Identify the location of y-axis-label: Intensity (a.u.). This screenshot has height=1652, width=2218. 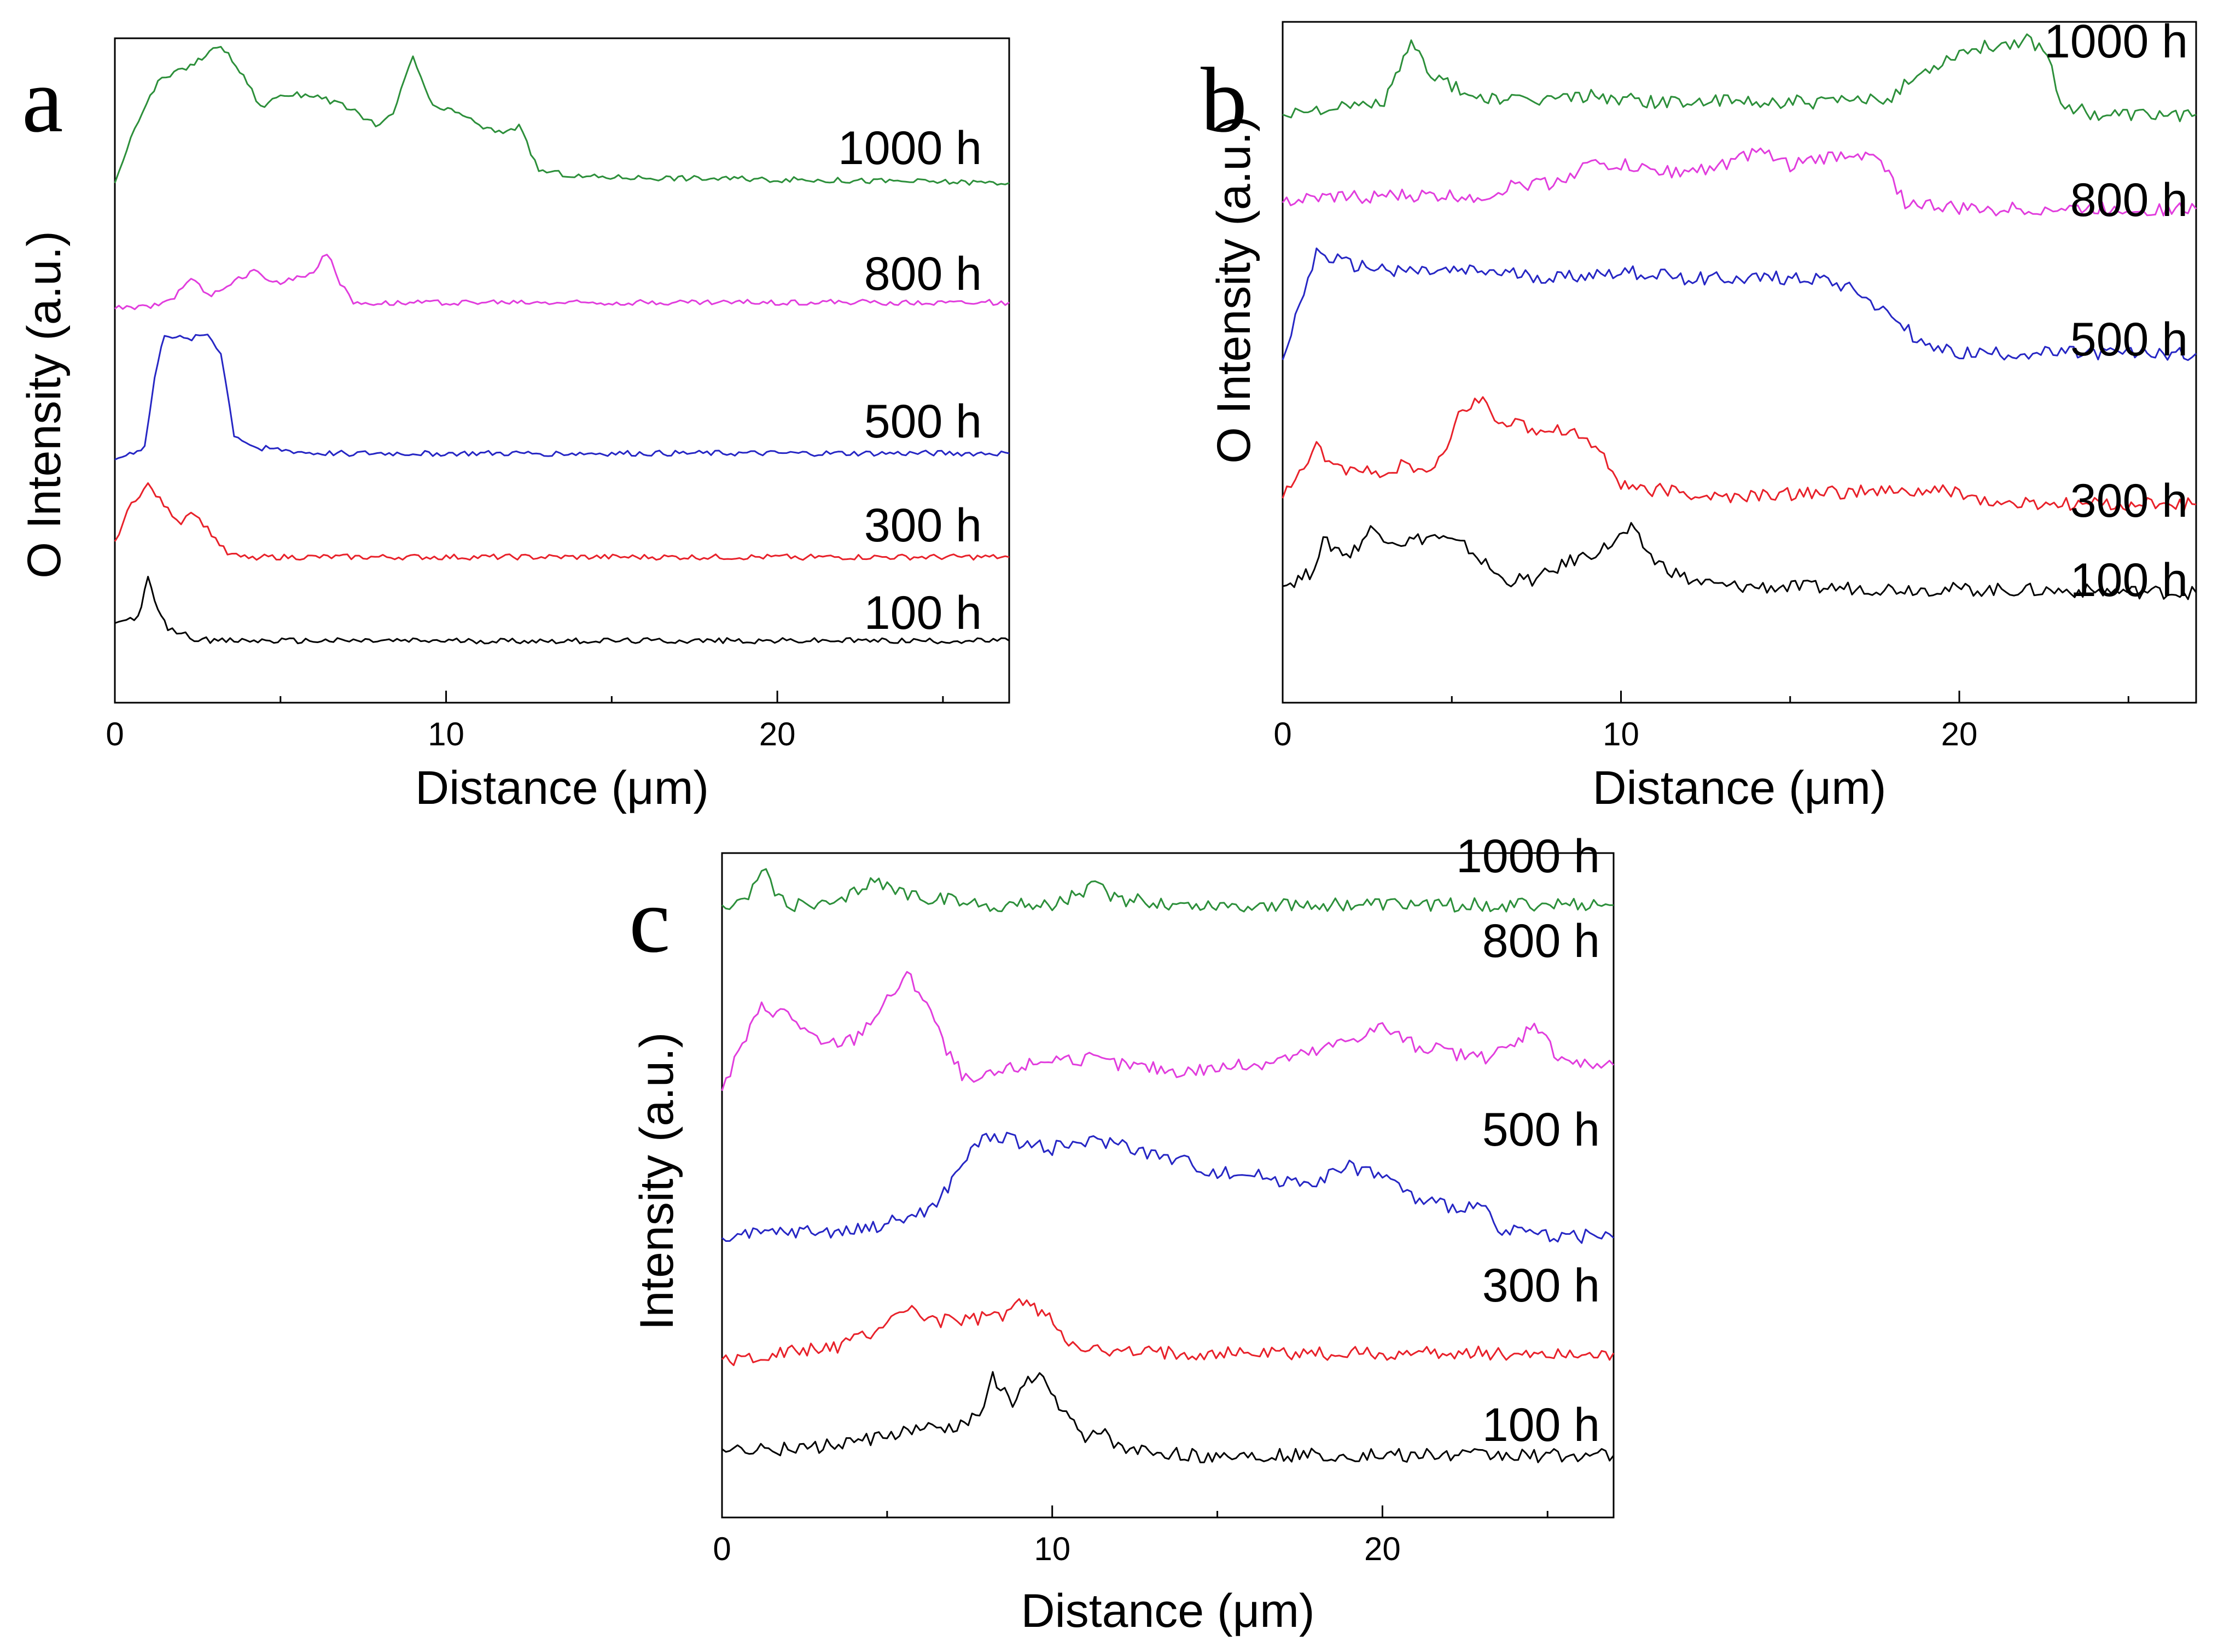
(657, 1181).